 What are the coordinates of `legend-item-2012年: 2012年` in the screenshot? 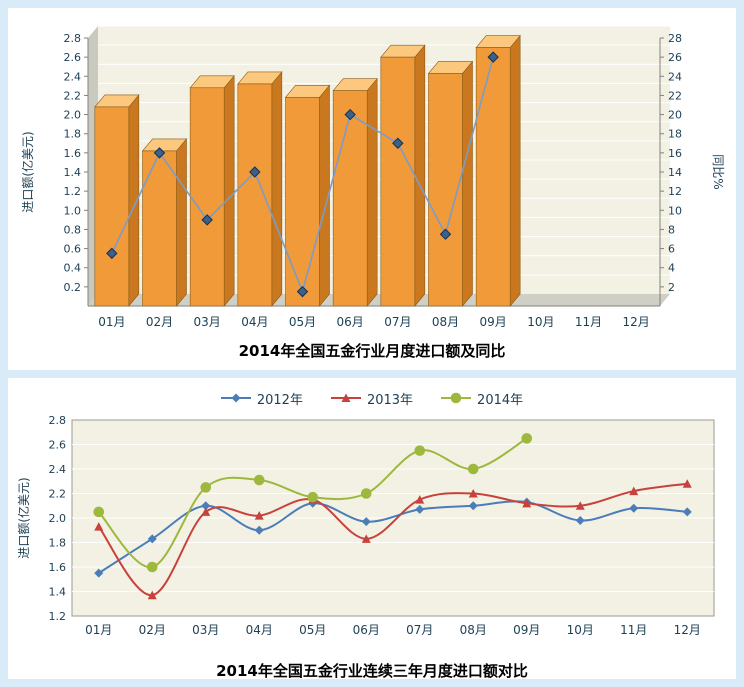 It's located at (261, 398).